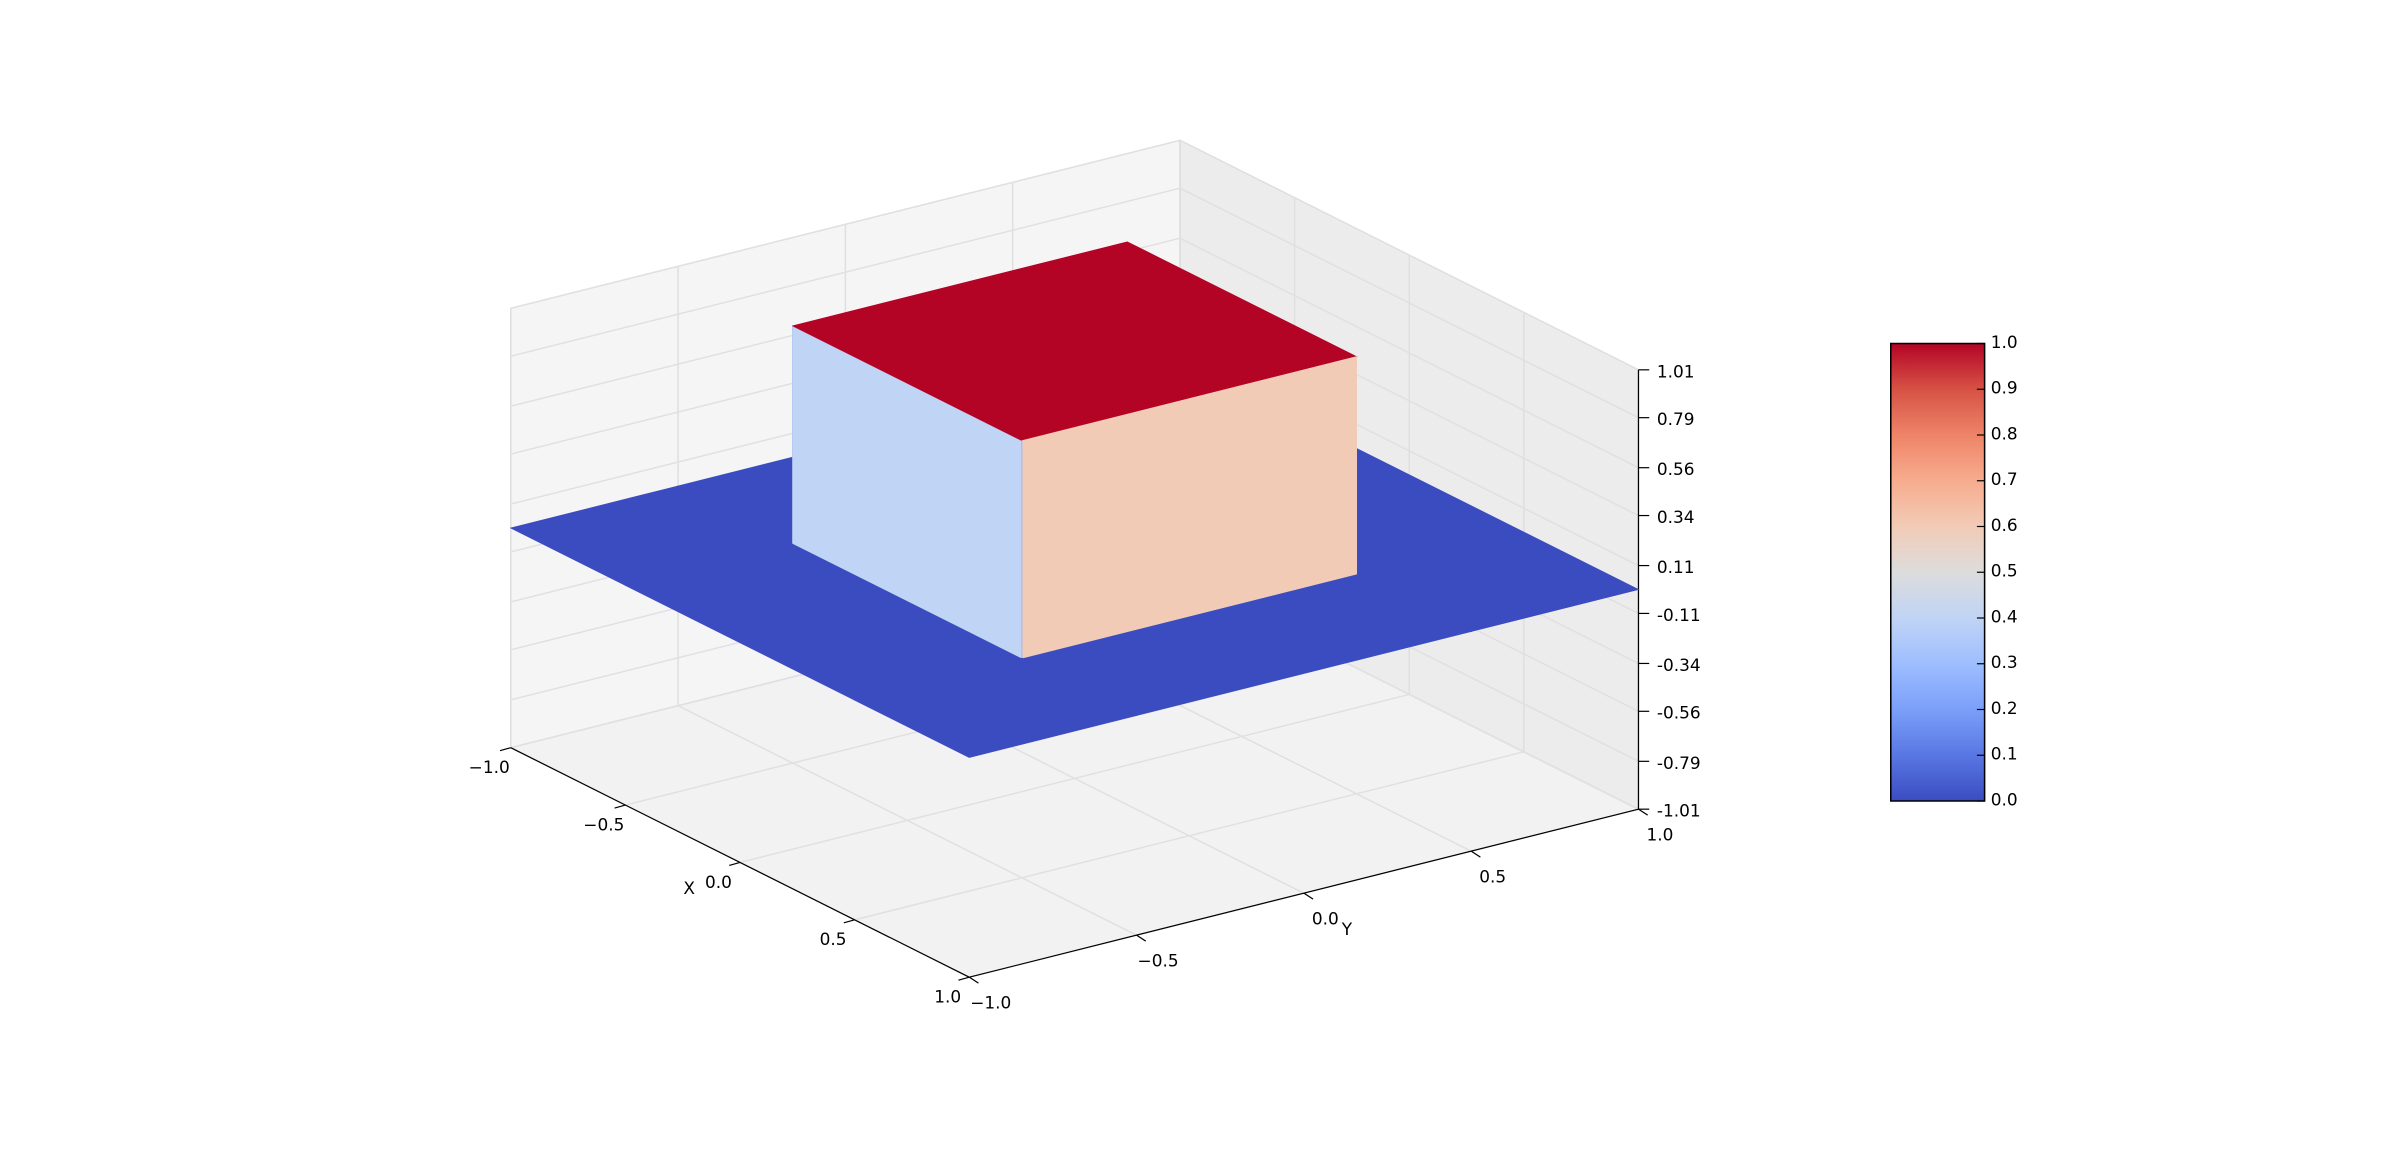  What do you see at coordinates (833, 939) in the screenshot?
I see `x-tick-label: 0.5` at bounding box center [833, 939].